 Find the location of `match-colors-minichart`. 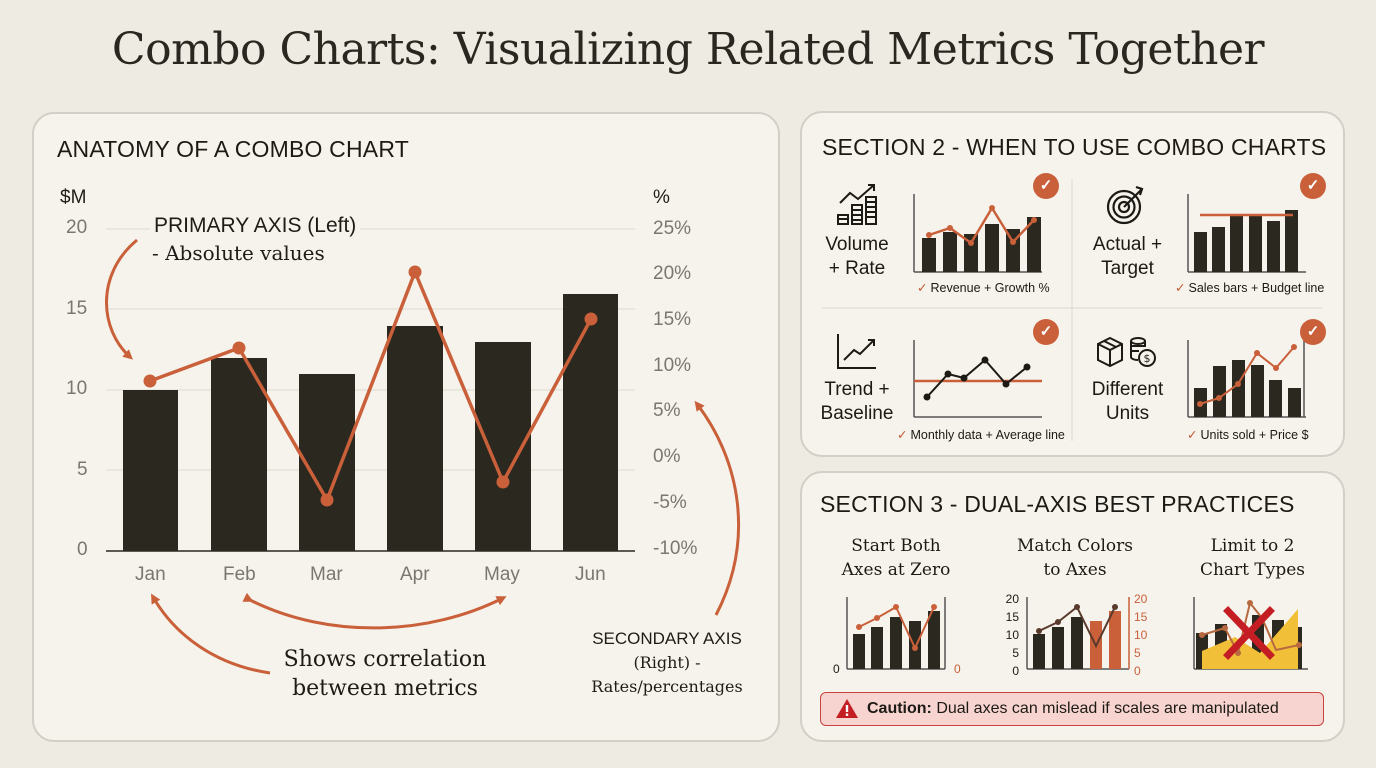

match-colors-minichart is located at coordinates (1078, 633).